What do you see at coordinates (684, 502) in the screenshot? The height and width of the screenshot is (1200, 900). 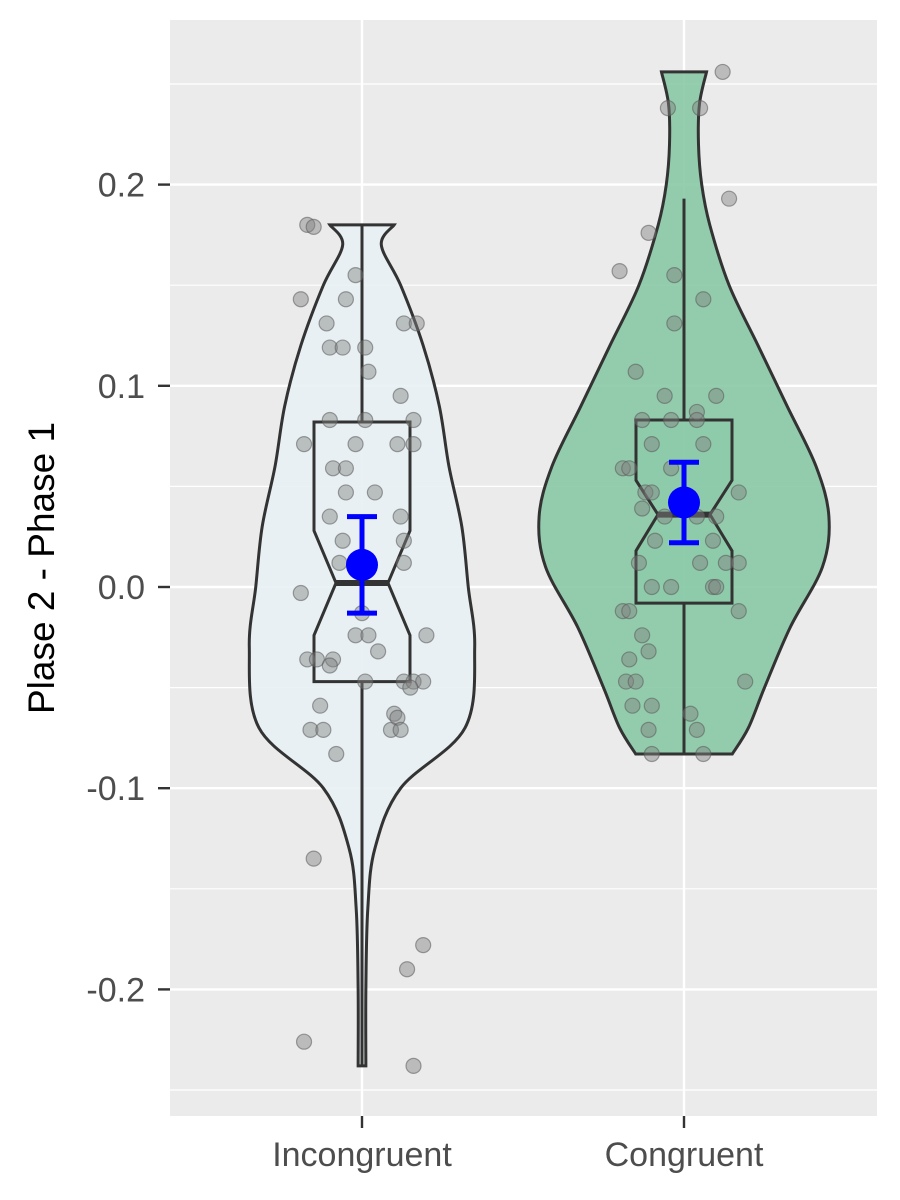 I see `mean-point-congruent` at bounding box center [684, 502].